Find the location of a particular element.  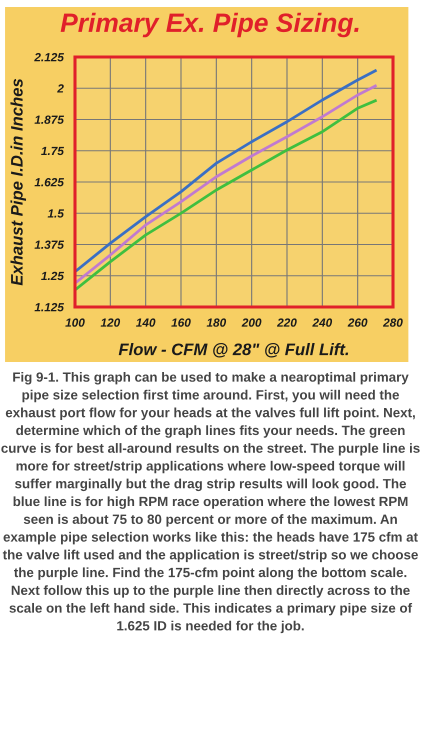

x-tick-label: 240 is located at coordinates (322, 322).